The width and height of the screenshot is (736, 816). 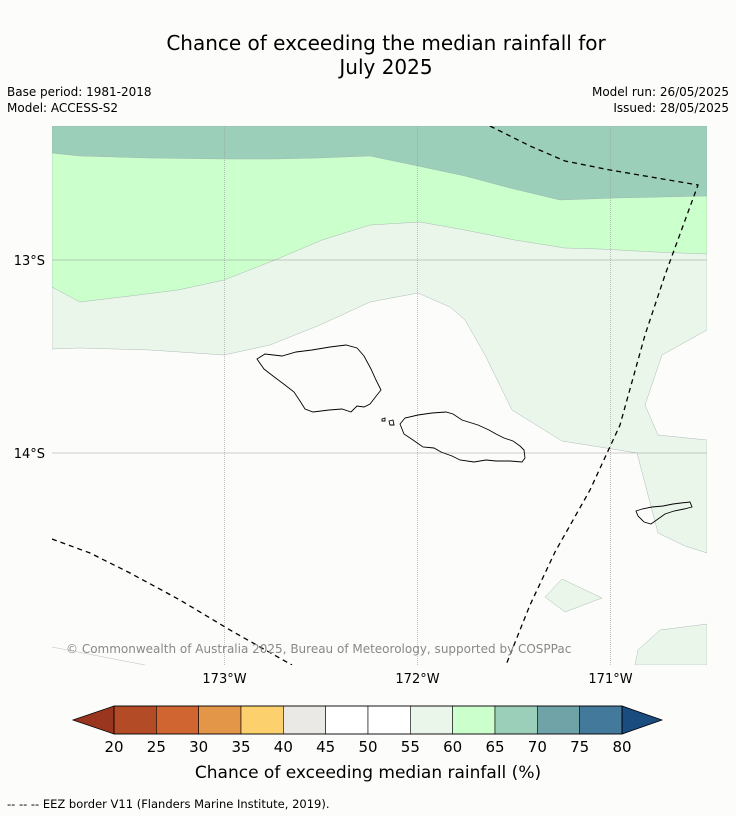 I want to click on savaii-island, so click(x=319, y=378).